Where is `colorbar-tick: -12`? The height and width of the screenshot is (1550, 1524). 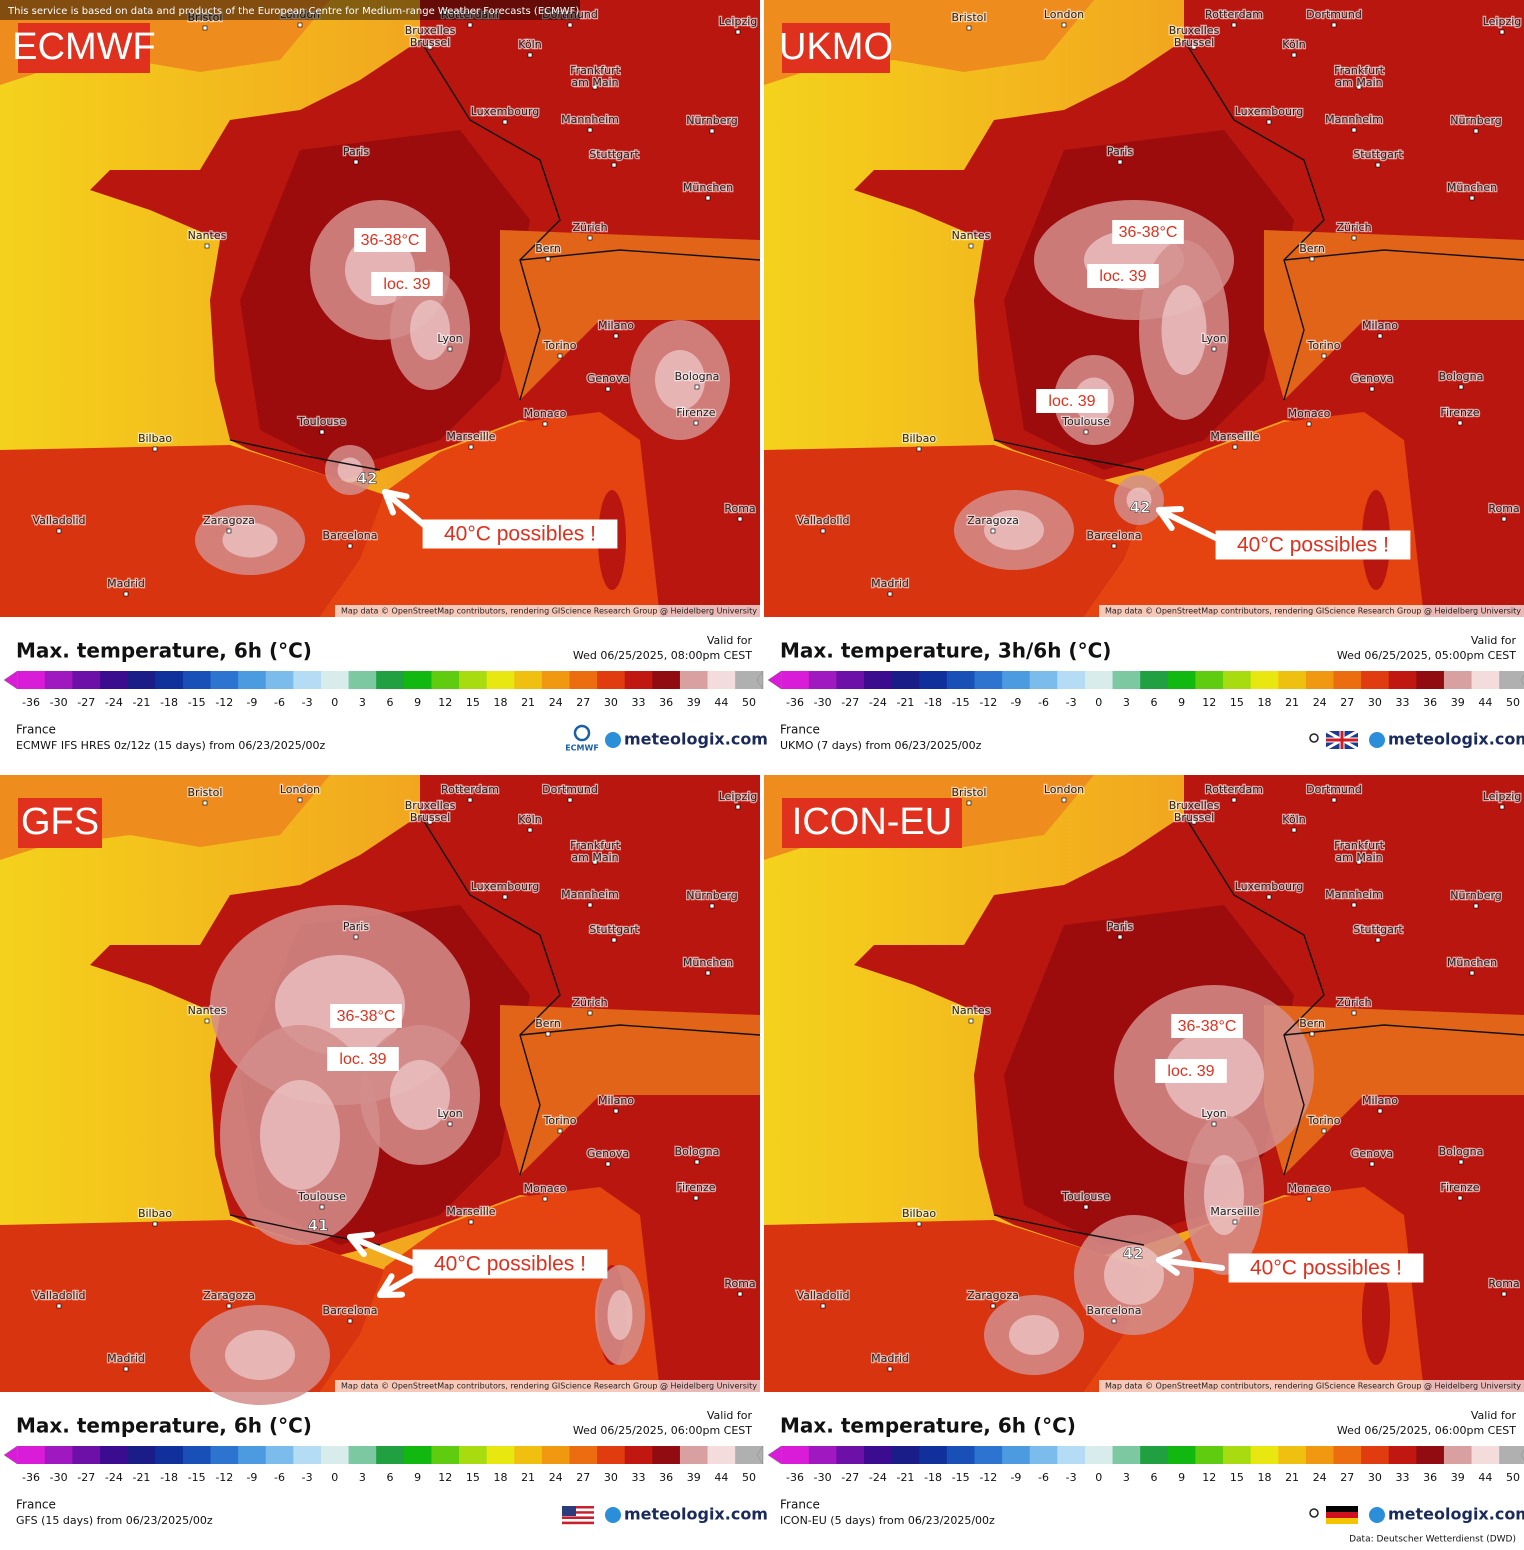 colorbar-tick: -12 is located at coordinates (988, 1477).